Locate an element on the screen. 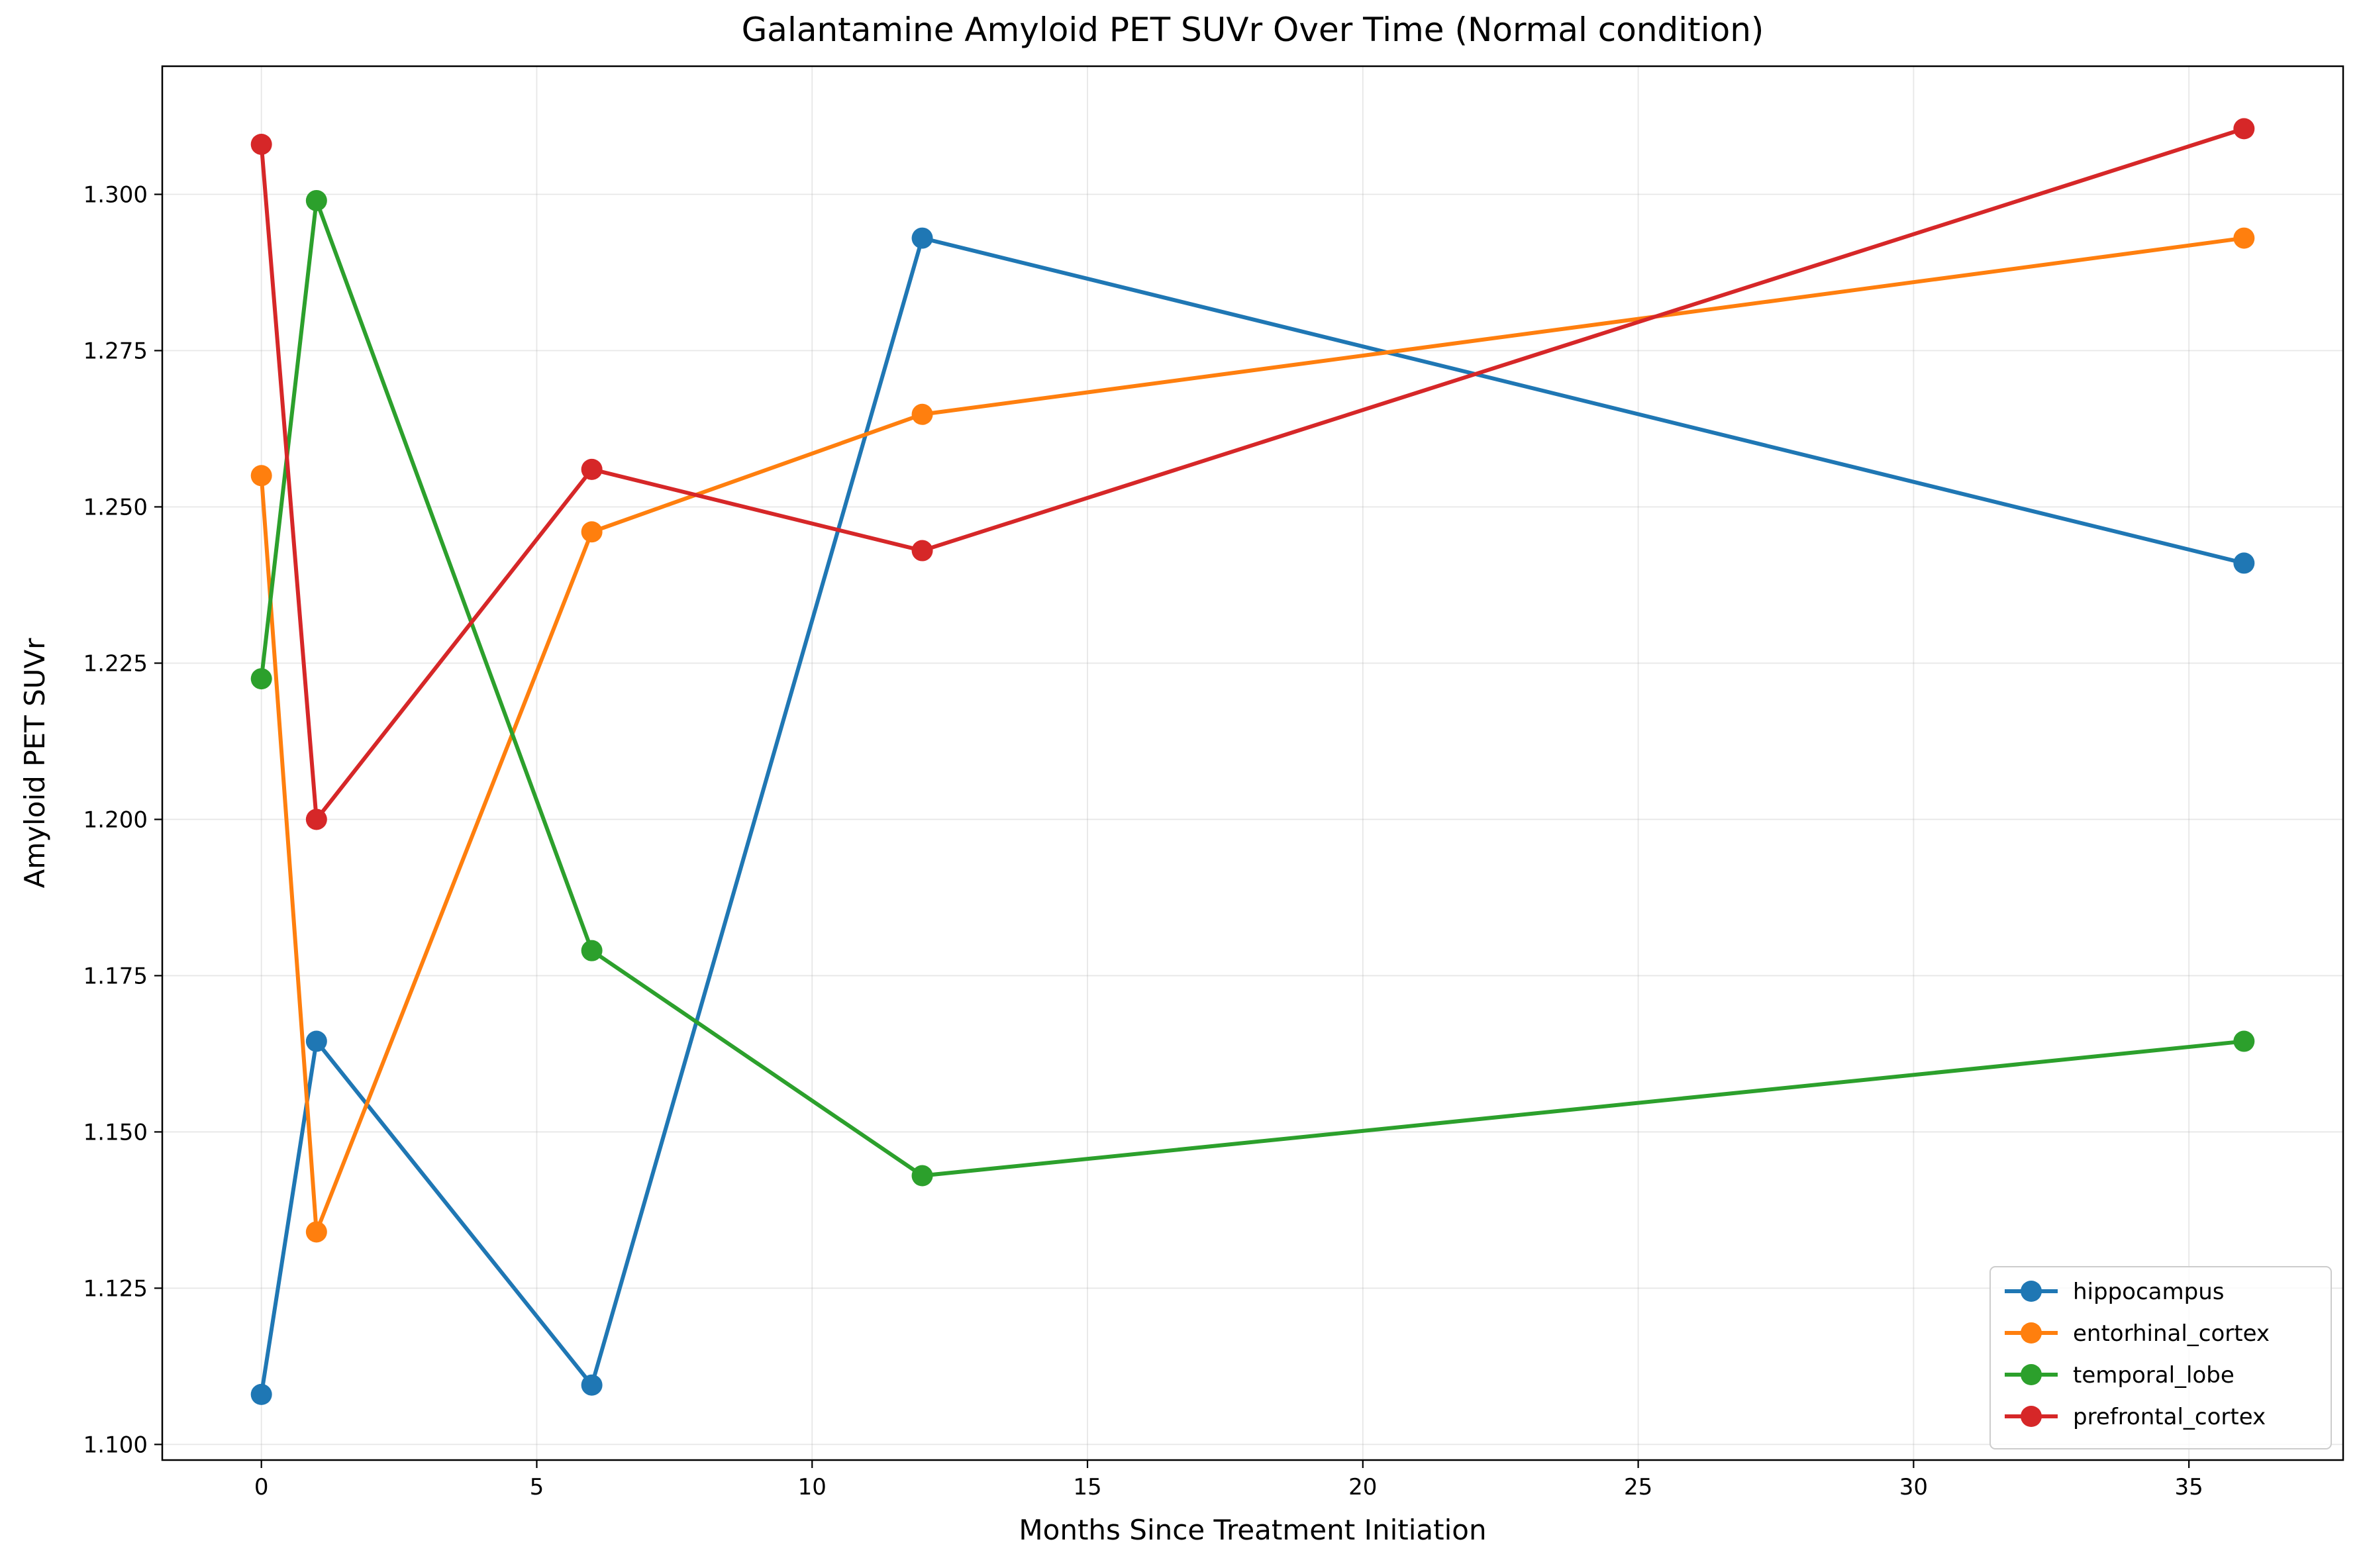  y-tick-label: 1.125 is located at coordinates (116, 1288).